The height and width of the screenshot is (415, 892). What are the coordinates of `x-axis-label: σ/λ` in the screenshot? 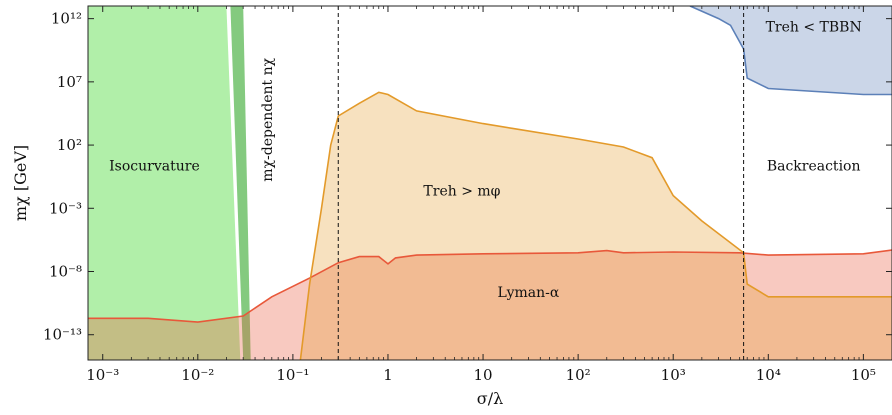 It's located at (490, 398).